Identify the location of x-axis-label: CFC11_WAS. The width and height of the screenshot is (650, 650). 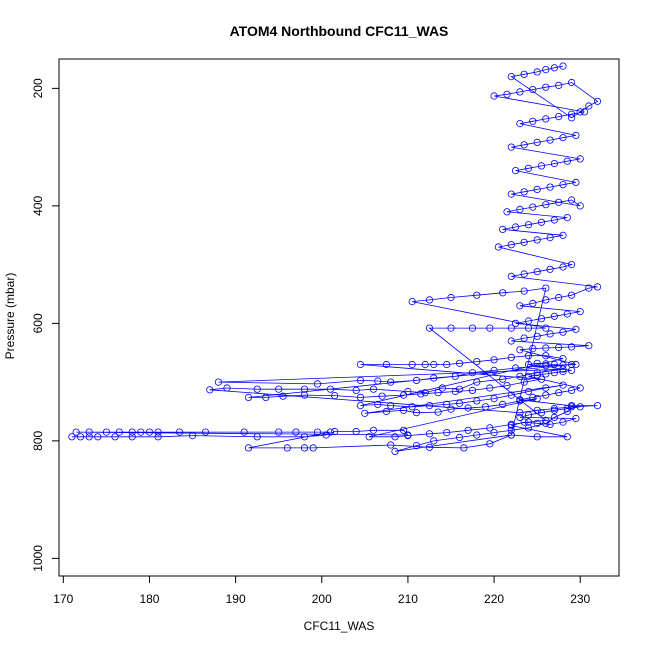
(339, 626).